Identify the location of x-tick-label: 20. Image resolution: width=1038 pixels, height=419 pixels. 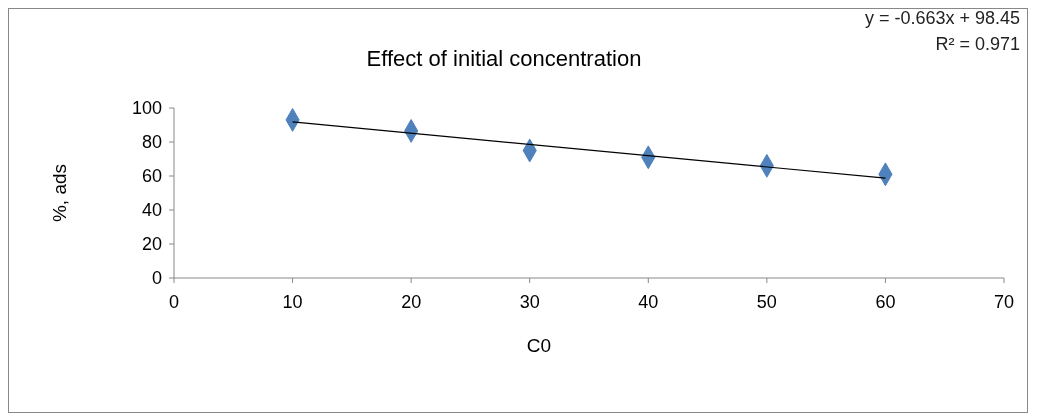
(411, 302).